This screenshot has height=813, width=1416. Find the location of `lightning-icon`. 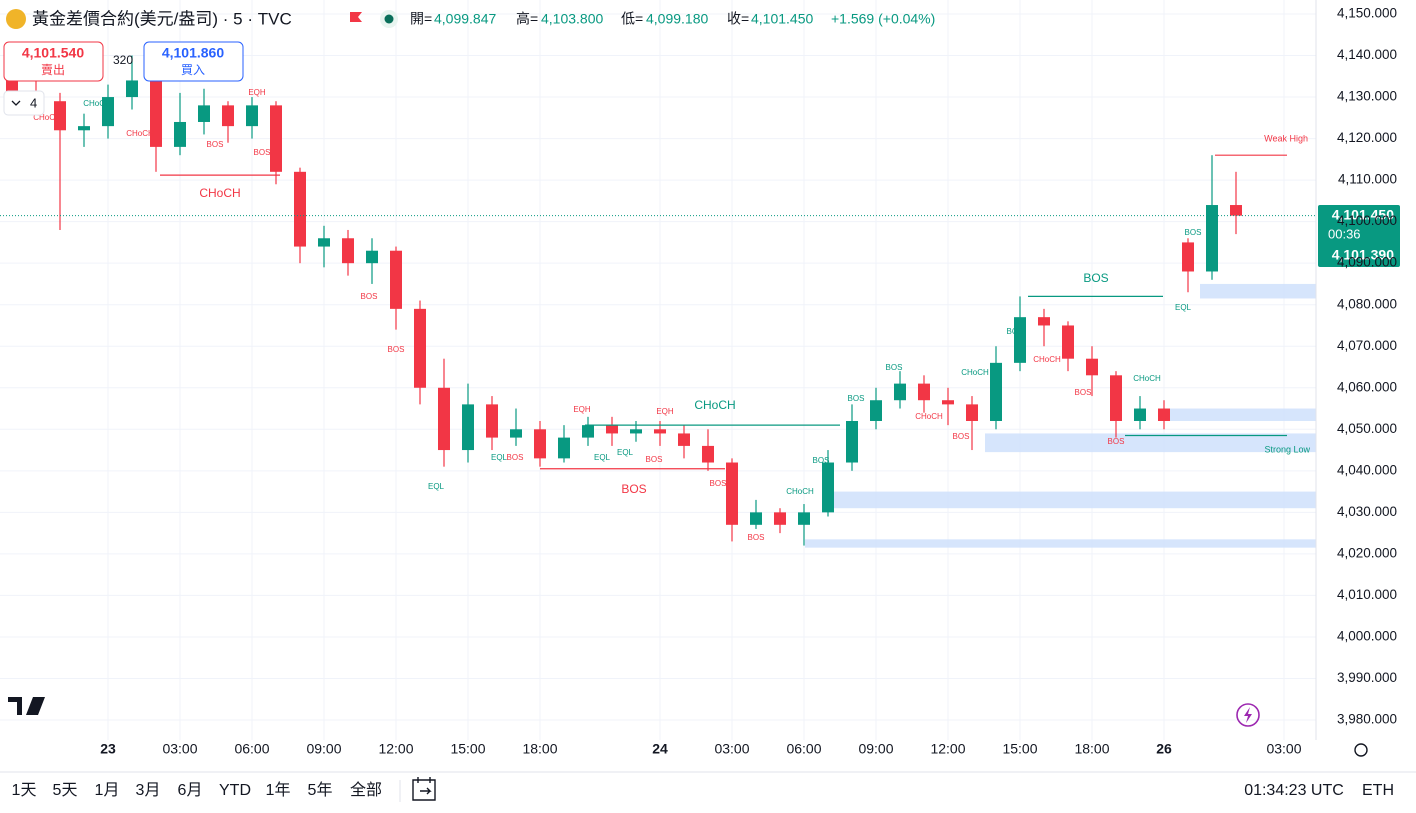

lightning-icon is located at coordinates (1248, 715).